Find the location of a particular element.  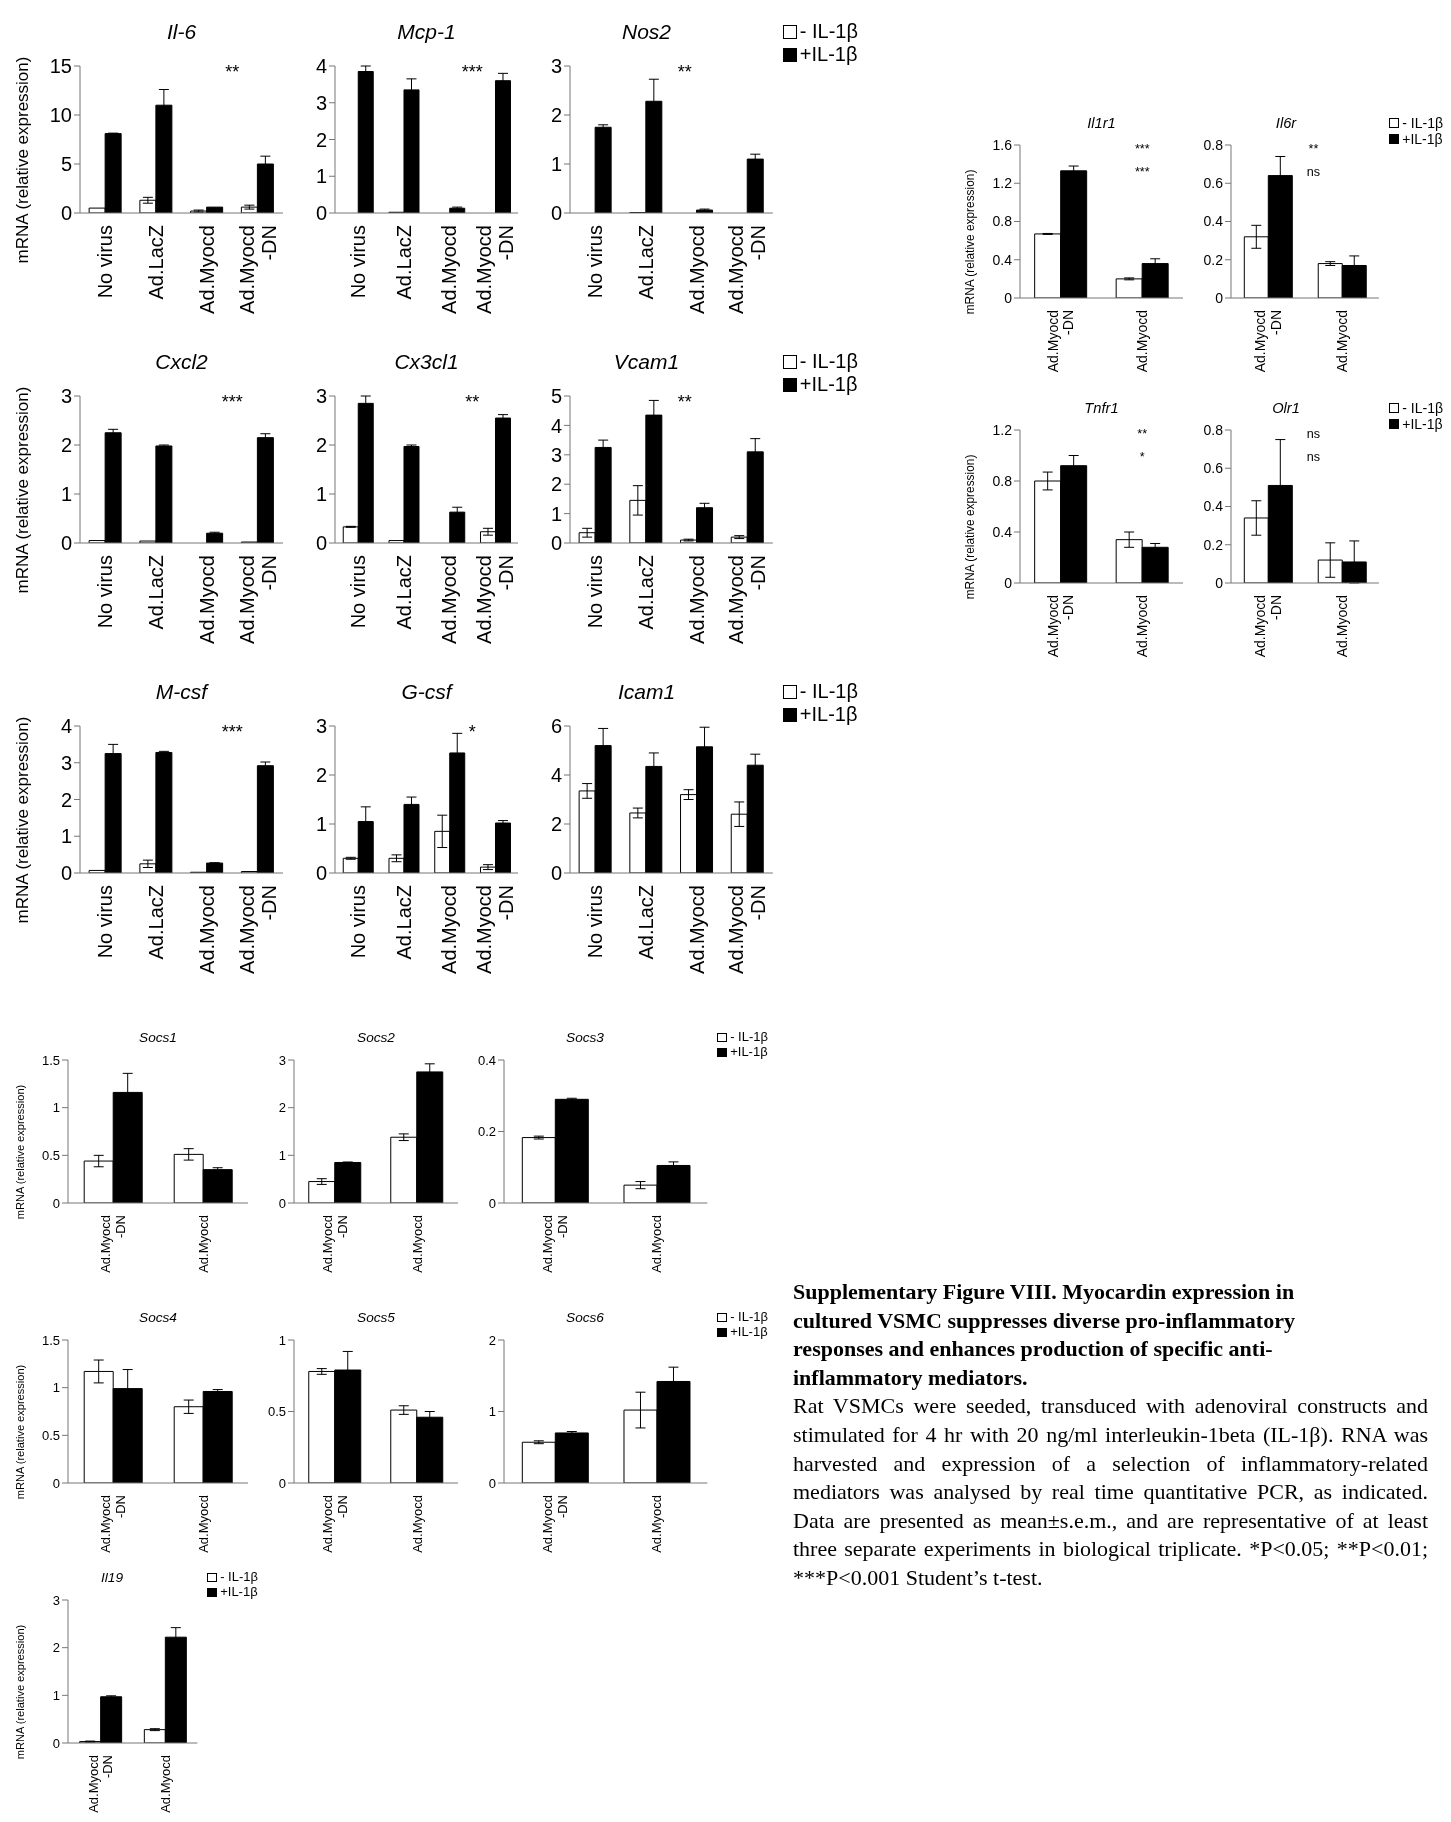

chart-title: Il1r1 is located at coordinates (1101, 123).